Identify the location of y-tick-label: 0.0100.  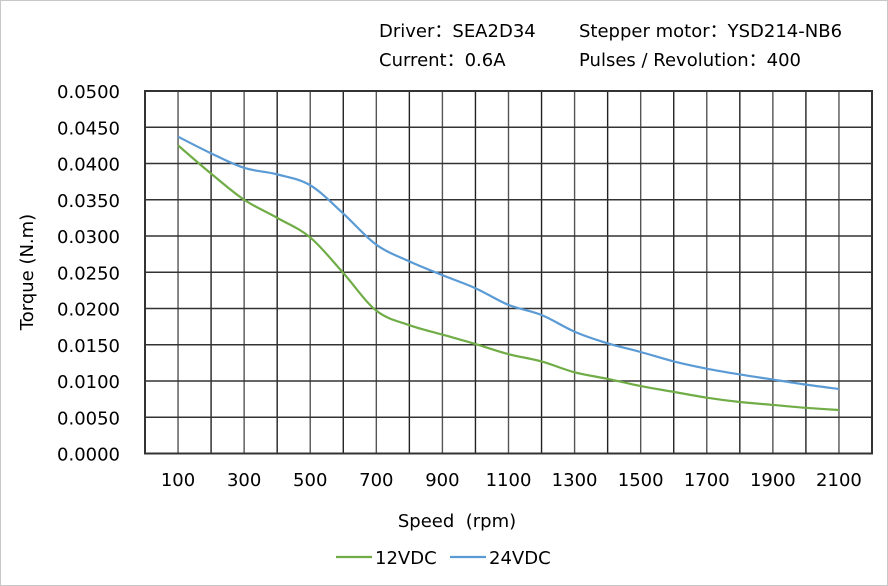
(88, 382).